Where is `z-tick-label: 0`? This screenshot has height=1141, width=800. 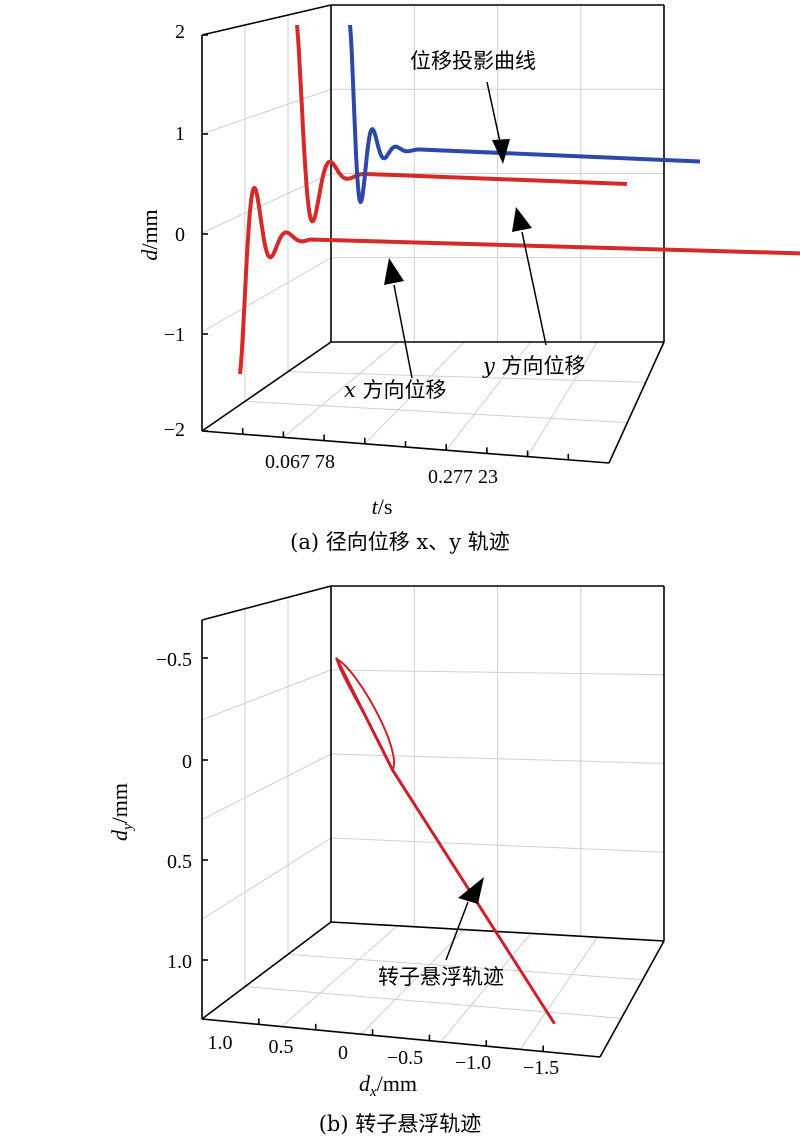
z-tick-label: 0 is located at coordinates (180, 235).